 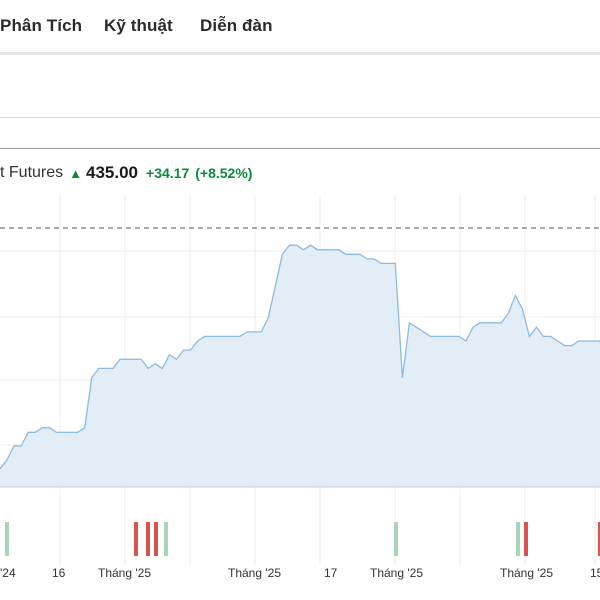 I want to click on nav-item-analysis: Phân Tích, so click(x=41, y=25).